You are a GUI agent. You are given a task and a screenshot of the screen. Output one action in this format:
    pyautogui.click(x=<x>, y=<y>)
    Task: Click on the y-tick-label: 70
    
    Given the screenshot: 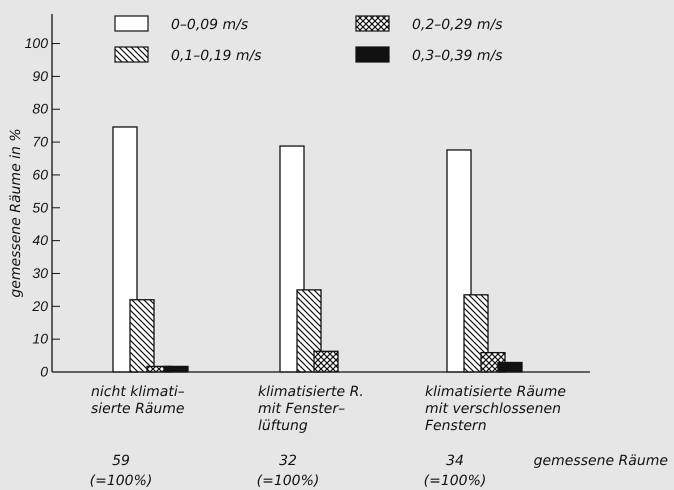 What is the action you would take?
    pyautogui.click(x=40, y=142)
    